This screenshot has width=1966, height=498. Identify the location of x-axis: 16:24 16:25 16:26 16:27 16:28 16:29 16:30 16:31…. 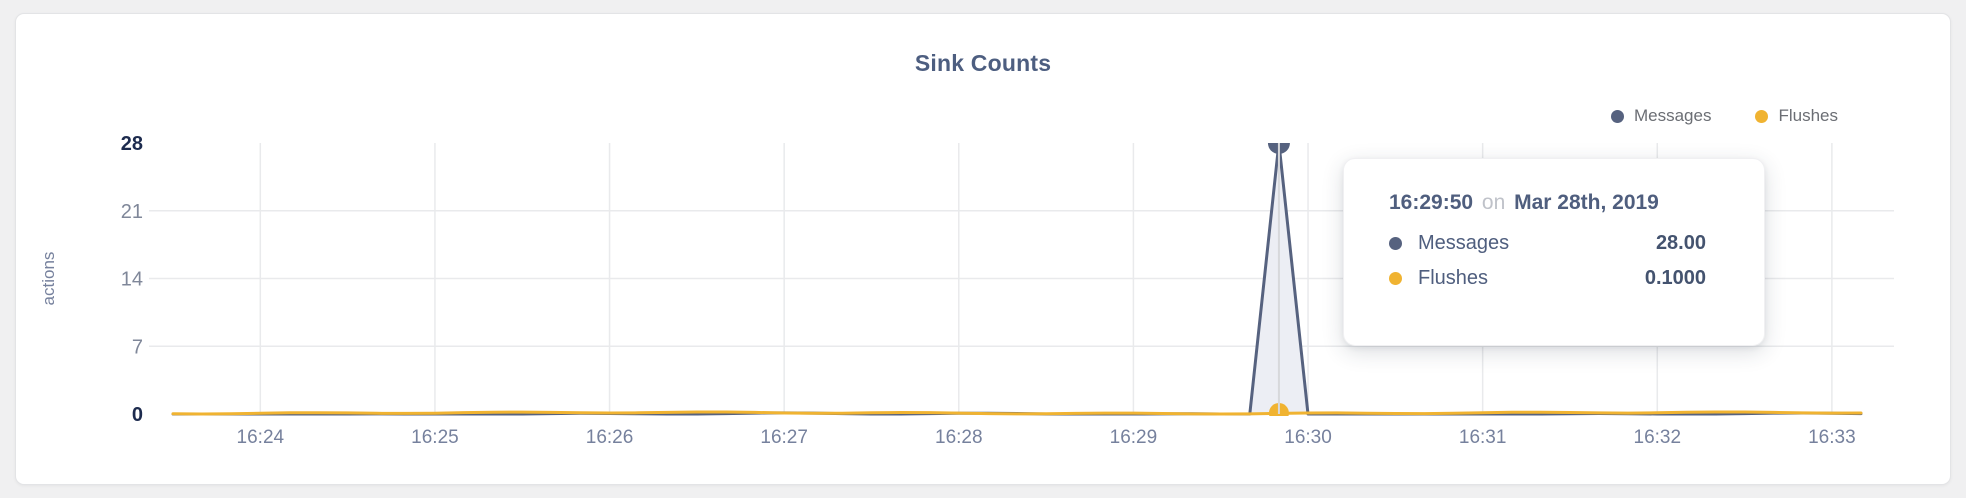
(1046, 437).